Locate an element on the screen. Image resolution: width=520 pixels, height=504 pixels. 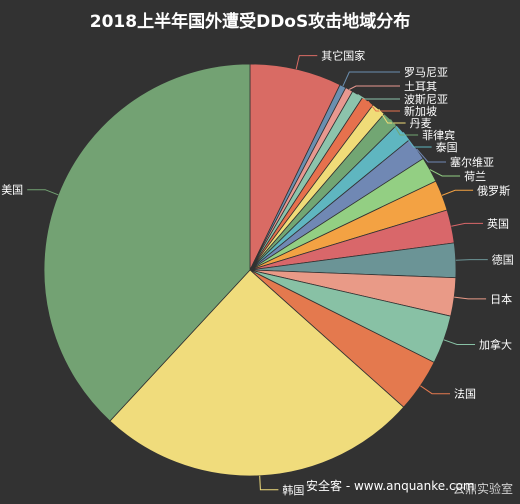
slice-label-3: 波斯尼亚 is located at coordinates (426, 99).